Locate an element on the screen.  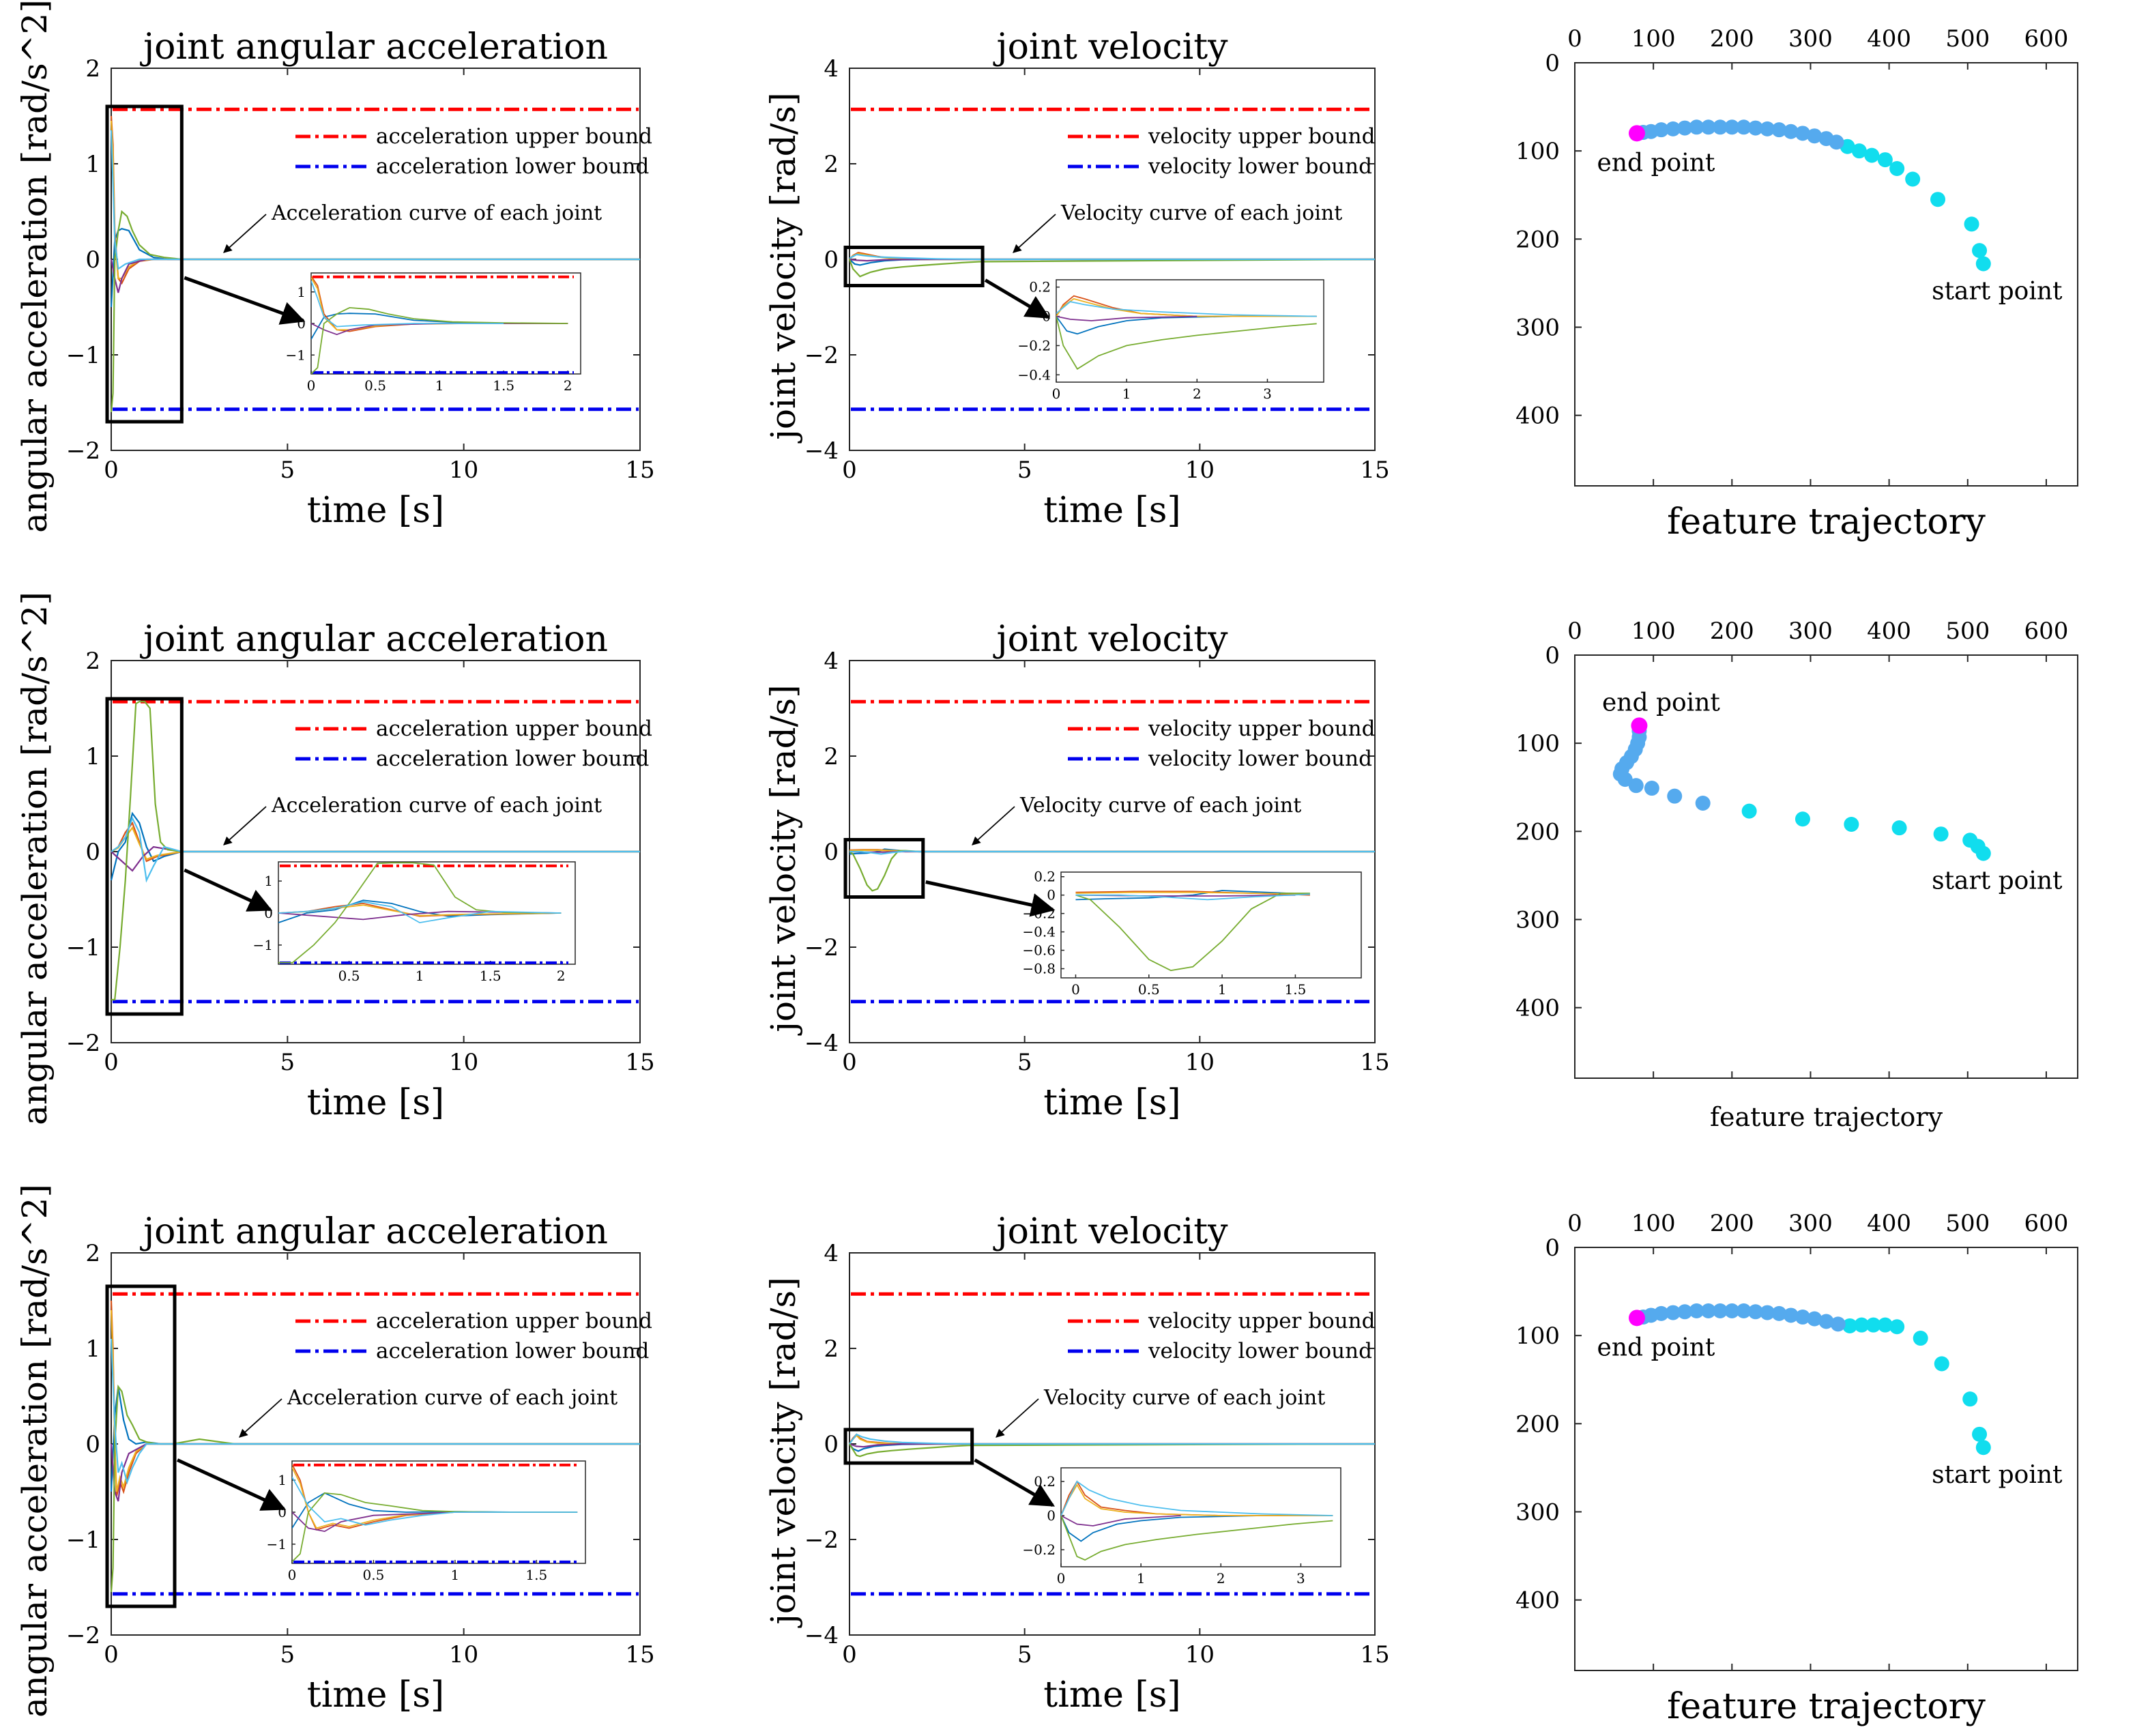
y-tick-label: 100 is located at coordinates (1537, 743).